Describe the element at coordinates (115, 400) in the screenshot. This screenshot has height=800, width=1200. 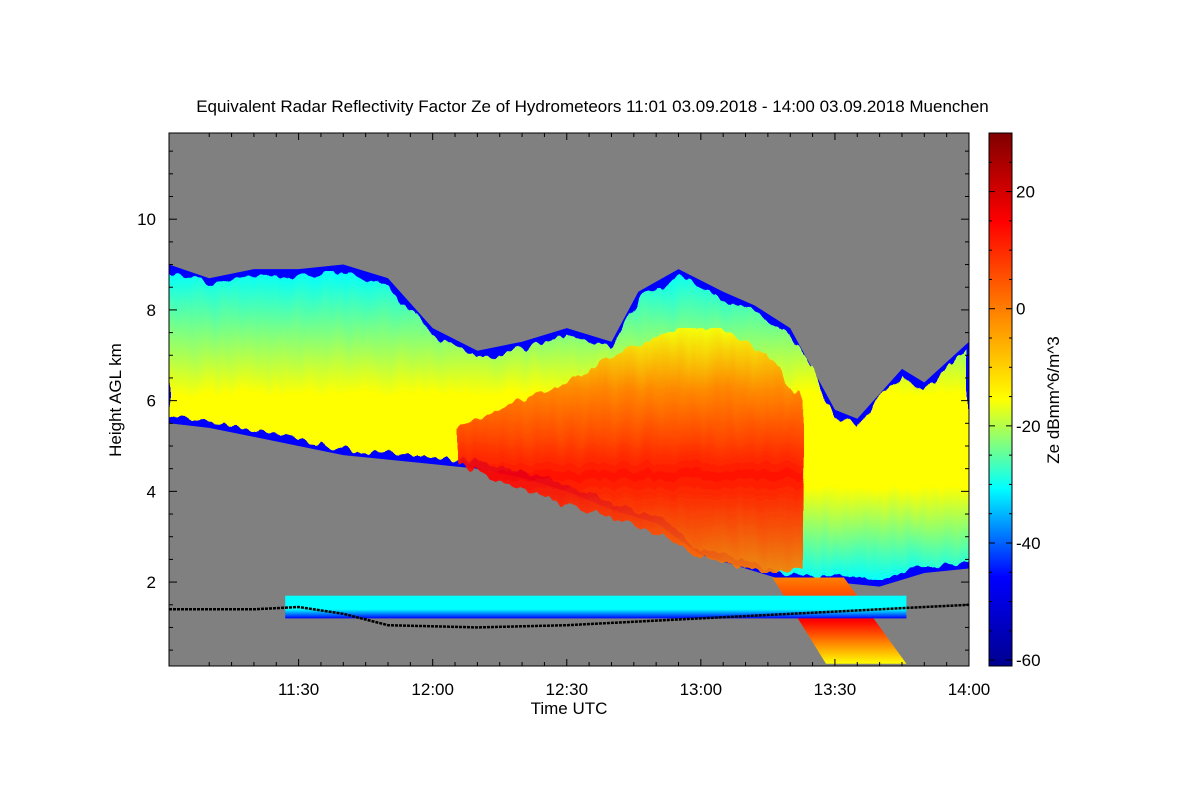
I see `y-axis-label: Height AGL km` at that location.